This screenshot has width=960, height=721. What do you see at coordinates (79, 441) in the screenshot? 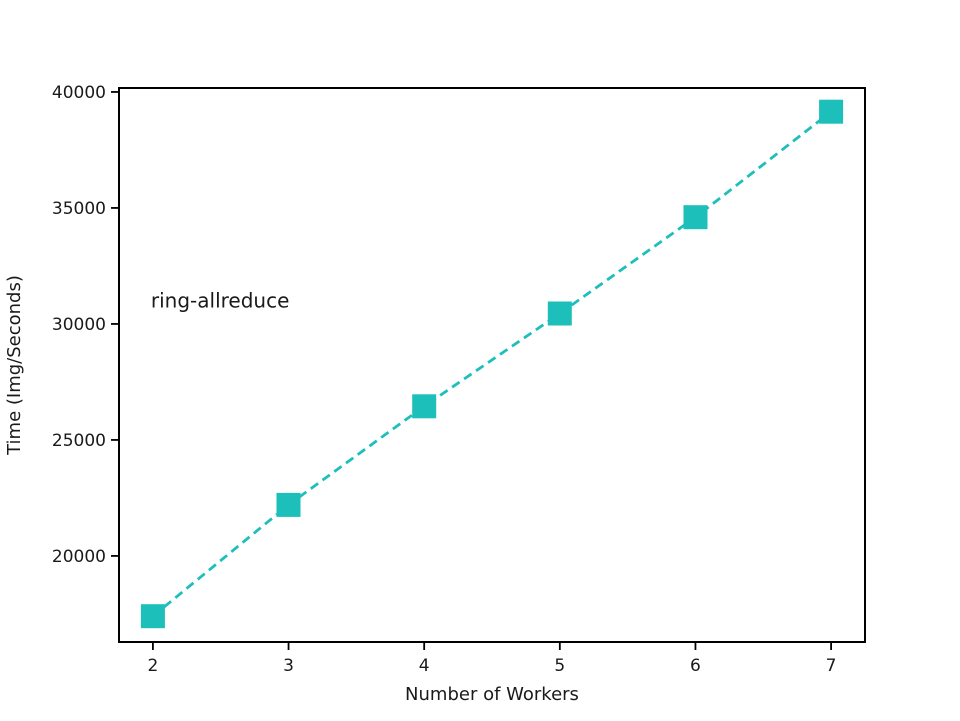
I see `y-tick-label: 25000` at bounding box center [79, 441].